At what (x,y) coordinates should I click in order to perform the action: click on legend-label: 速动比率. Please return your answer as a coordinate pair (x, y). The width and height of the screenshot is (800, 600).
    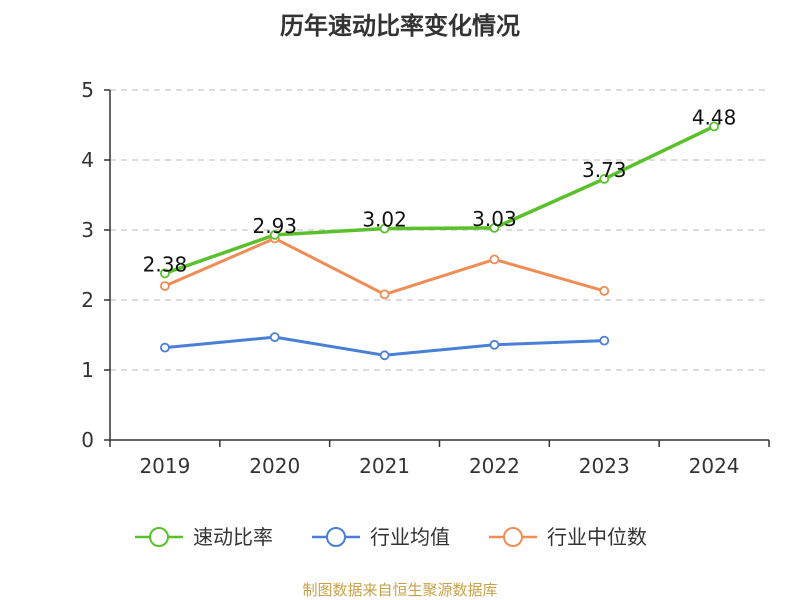
    Looking at the image, I should click on (233, 537).